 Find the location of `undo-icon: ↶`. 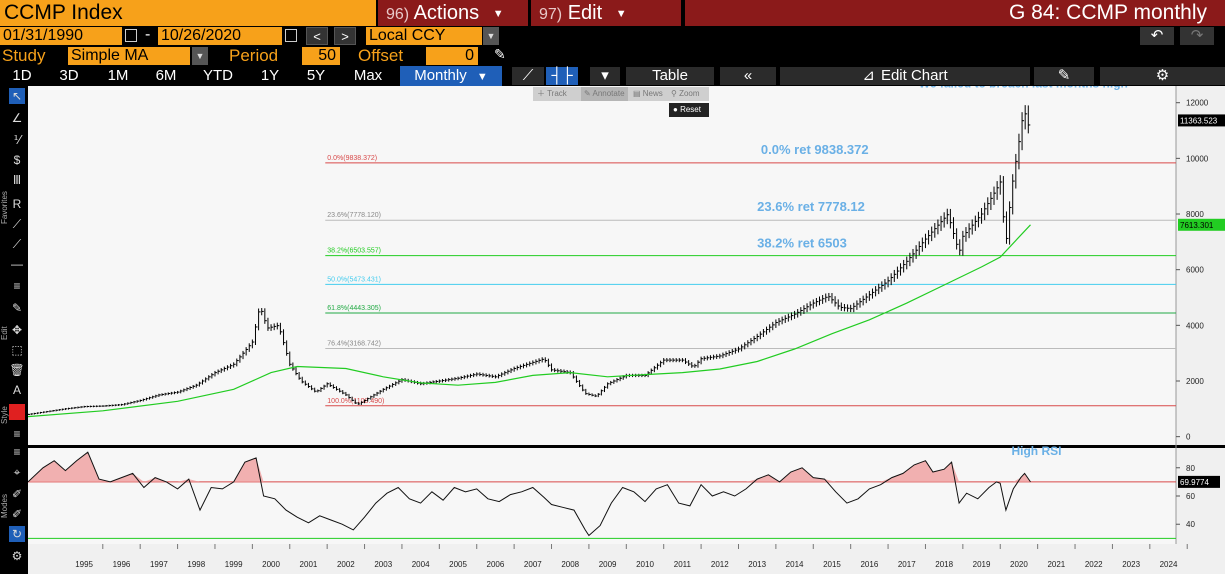

undo-icon: ↶ is located at coordinates (1157, 36).